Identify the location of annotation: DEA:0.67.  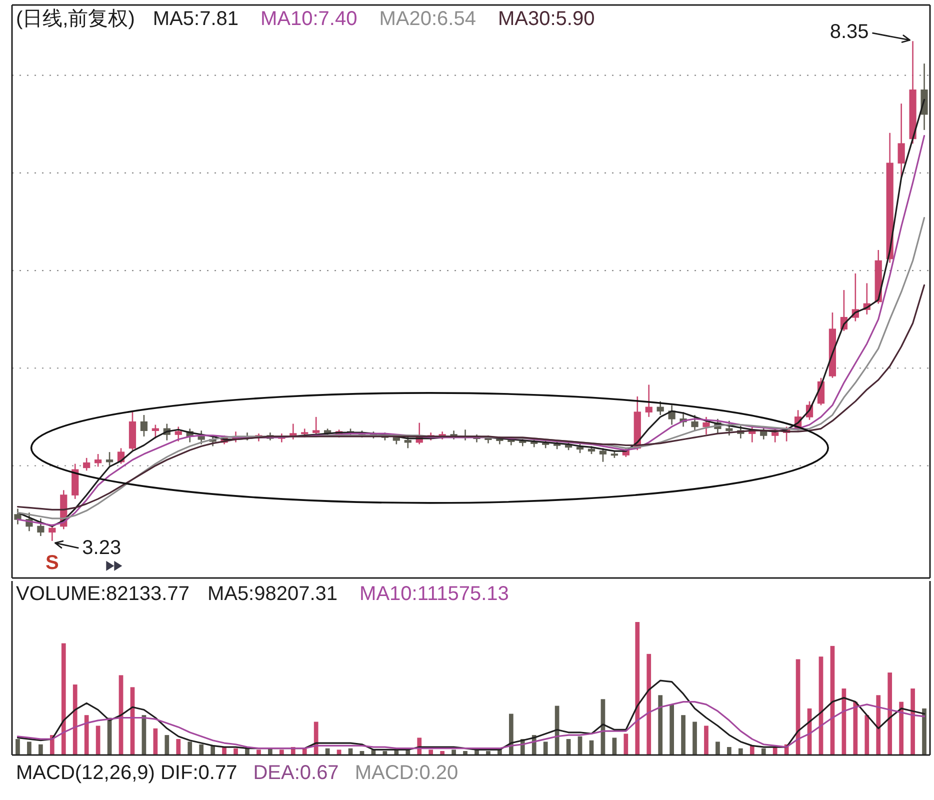
(296, 773).